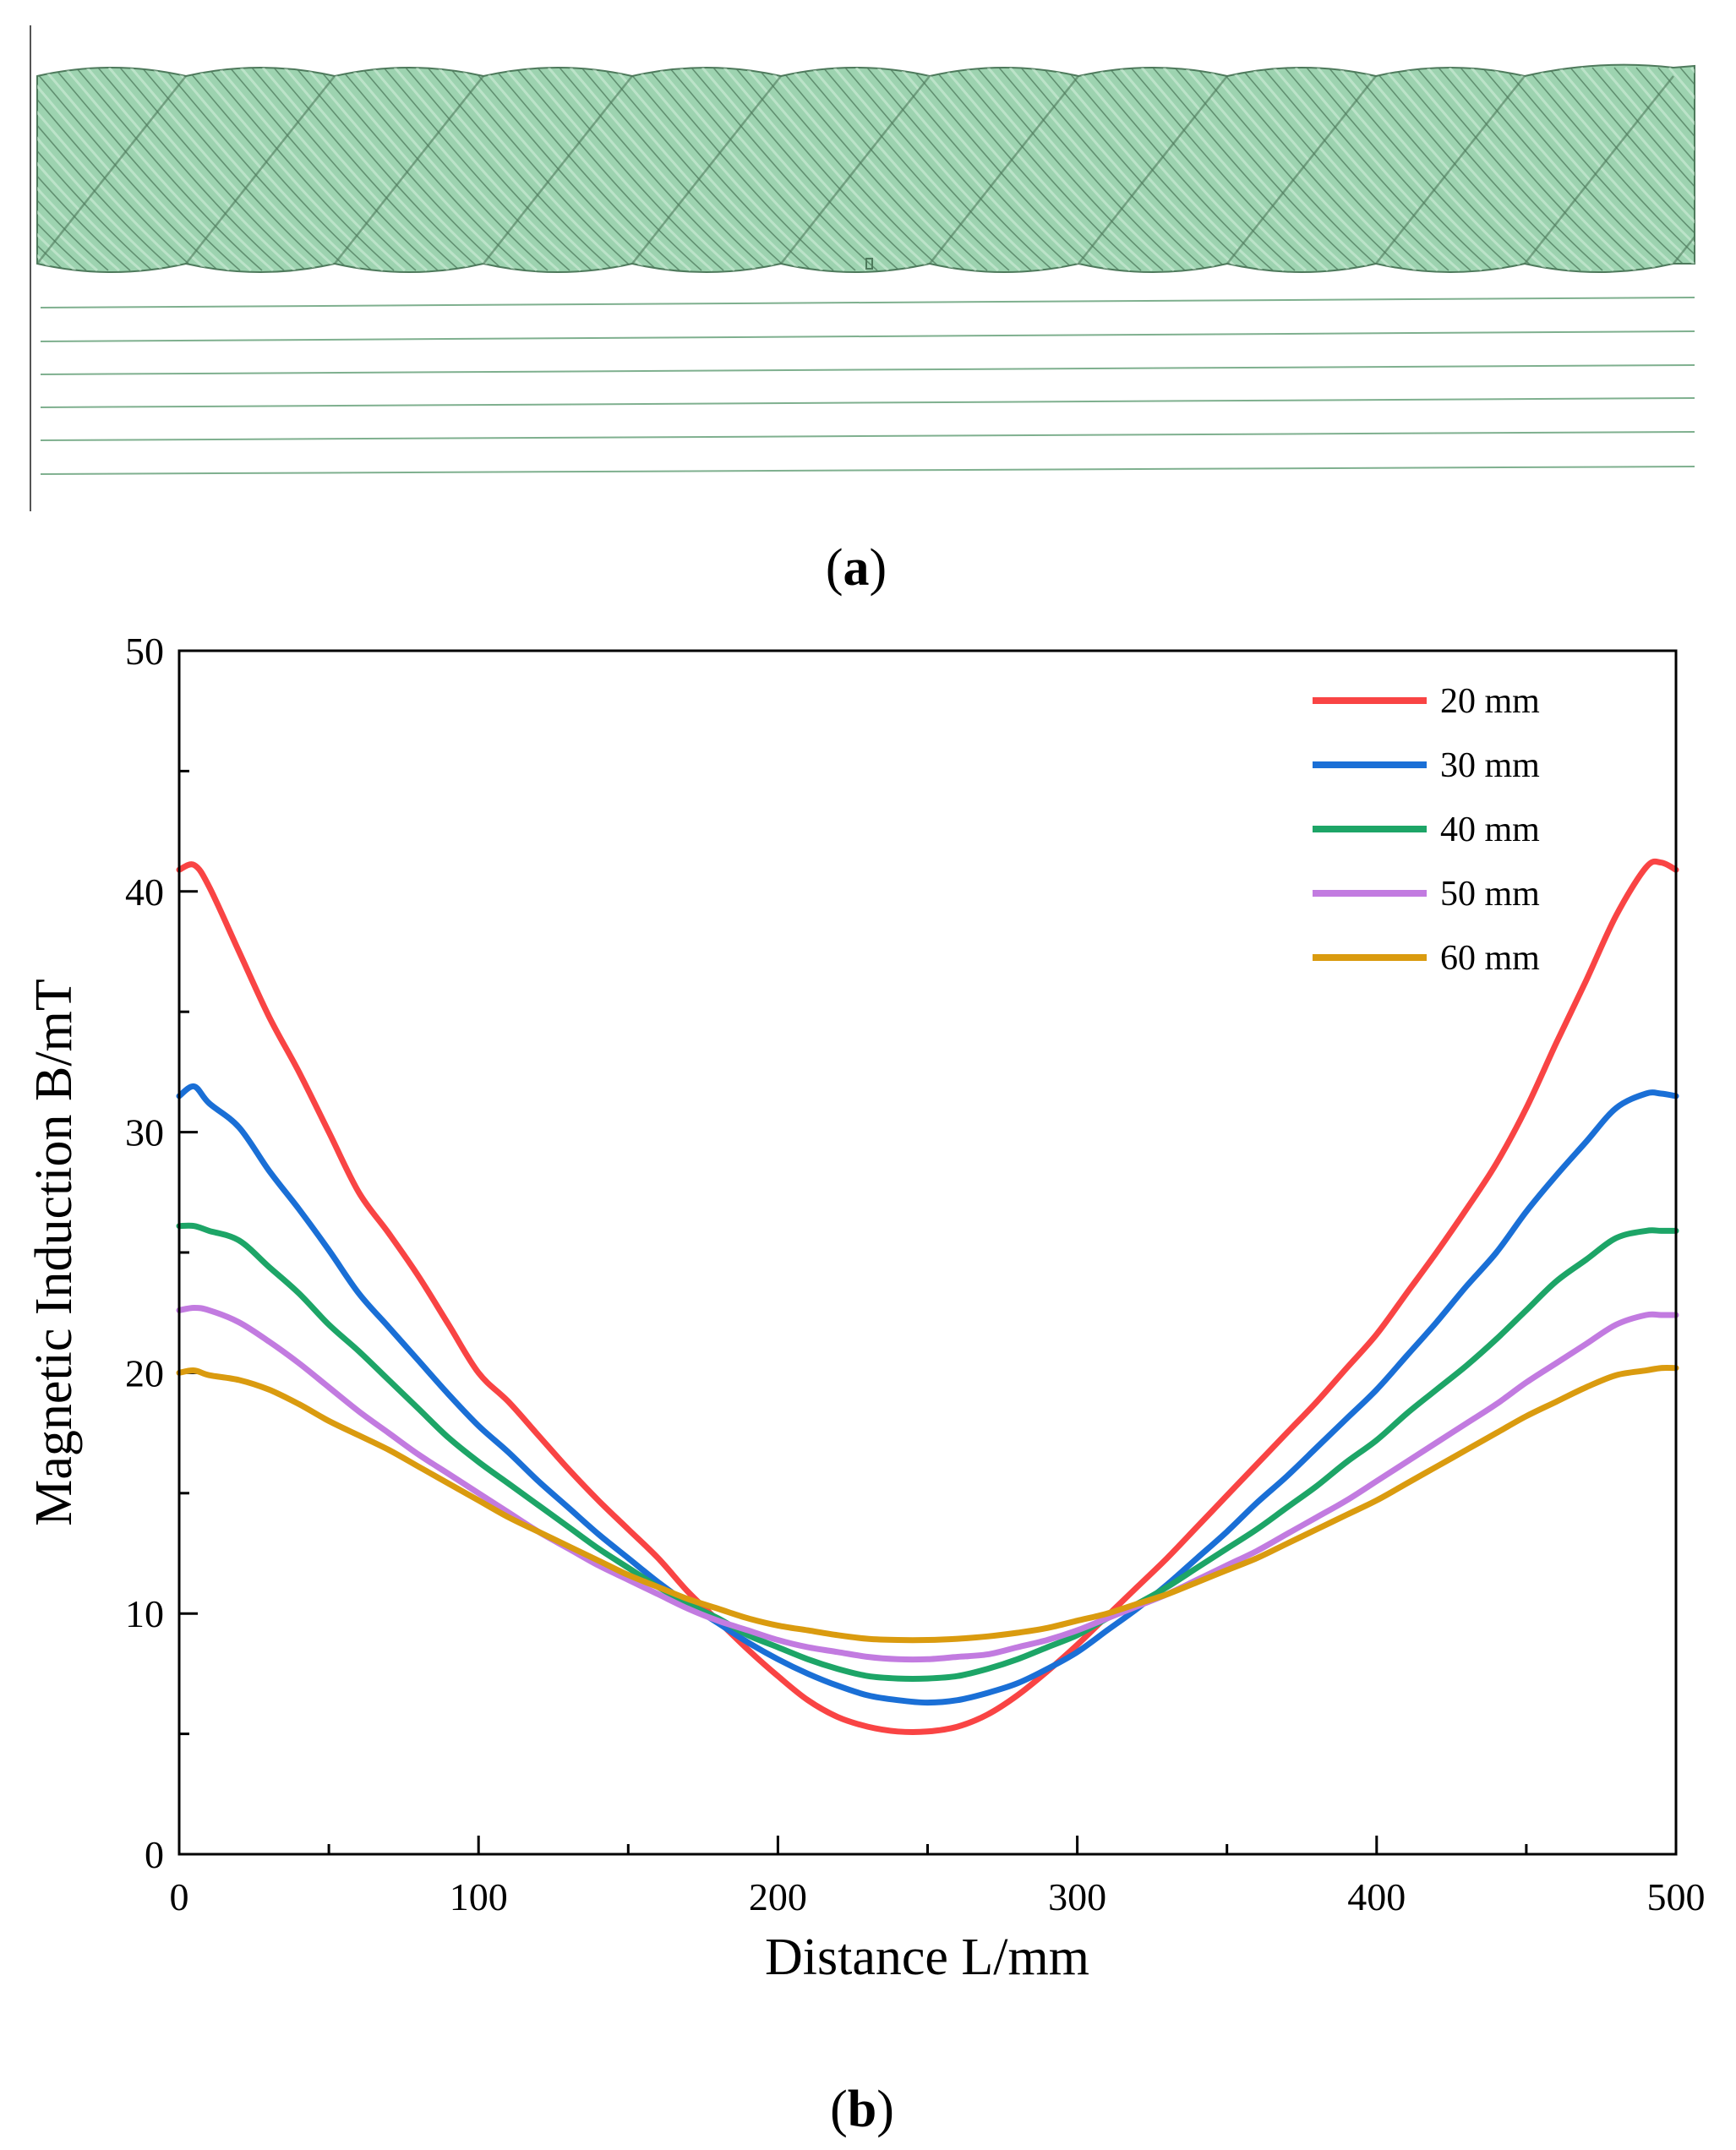 This screenshot has width=1736, height=2150. Describe the element at coordinates (144, 1613) in the screenshot. I see `y-tick-label: 10` at that location.